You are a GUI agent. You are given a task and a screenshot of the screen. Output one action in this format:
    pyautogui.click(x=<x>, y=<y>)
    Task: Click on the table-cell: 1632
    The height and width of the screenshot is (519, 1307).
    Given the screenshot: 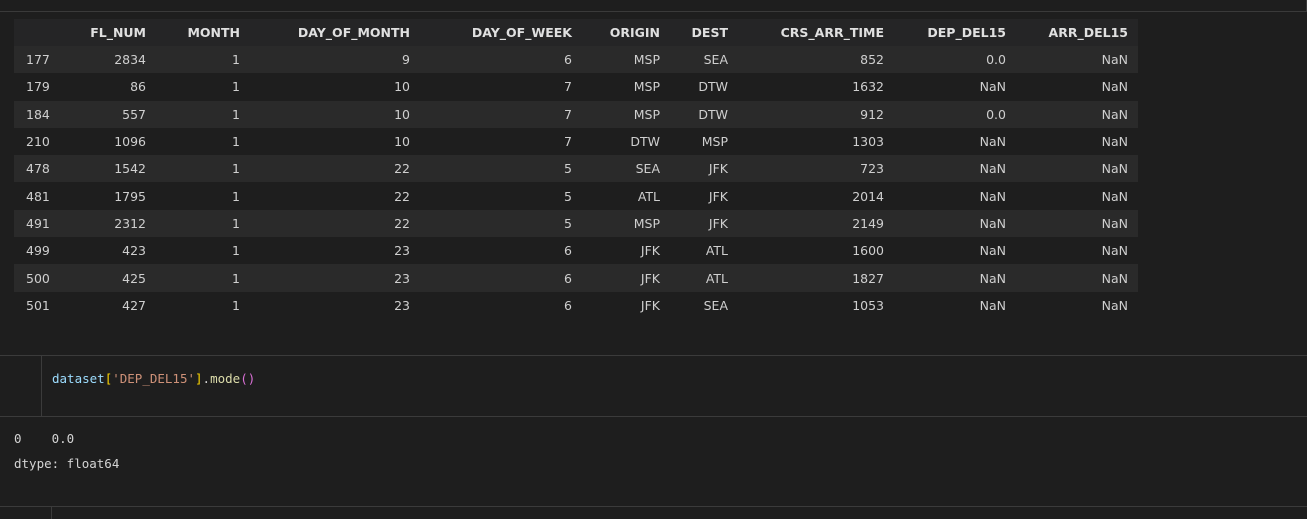 What is the action you would take?
    pyautogui.click(x=816, y=87)
    